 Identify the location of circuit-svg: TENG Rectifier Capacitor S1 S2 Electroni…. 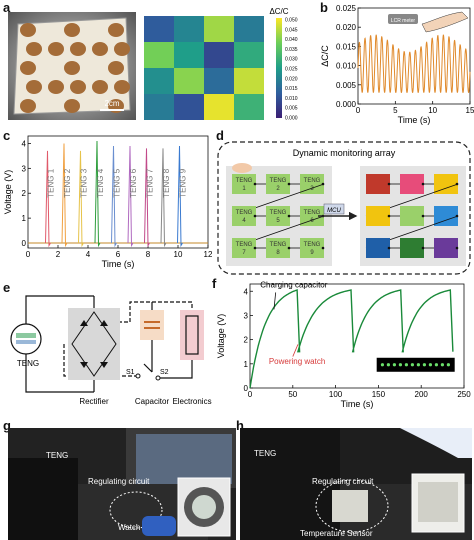
(111, 350).